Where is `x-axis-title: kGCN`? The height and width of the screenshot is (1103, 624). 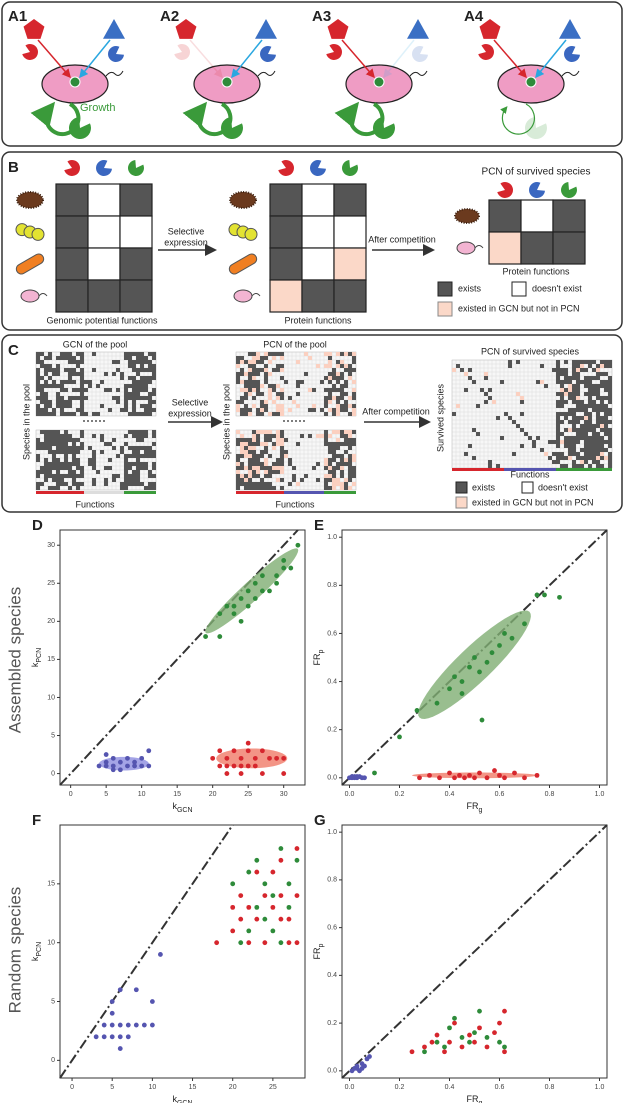 x-axis-title: kGCN is located at coordinates (182, 1098).